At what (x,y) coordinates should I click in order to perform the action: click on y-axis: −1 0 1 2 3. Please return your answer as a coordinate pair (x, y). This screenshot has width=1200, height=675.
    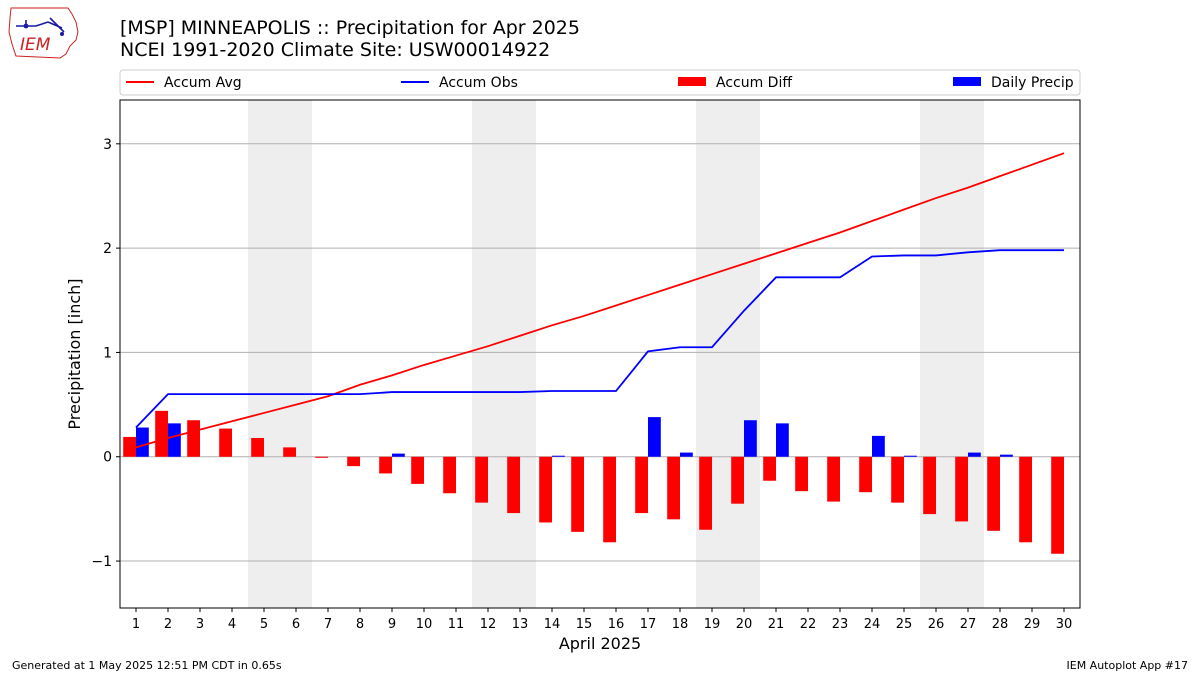
    Looking at the image, I should click on (105, 353).